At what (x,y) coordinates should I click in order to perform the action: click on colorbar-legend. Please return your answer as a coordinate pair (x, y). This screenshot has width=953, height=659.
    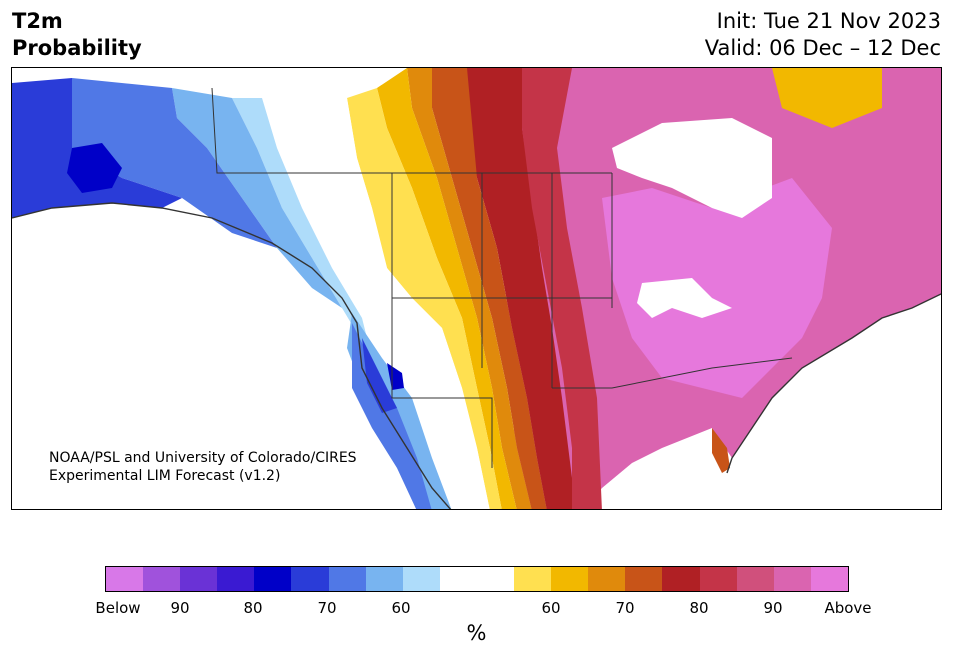
    Looking at the image, I should click on (477, 579).